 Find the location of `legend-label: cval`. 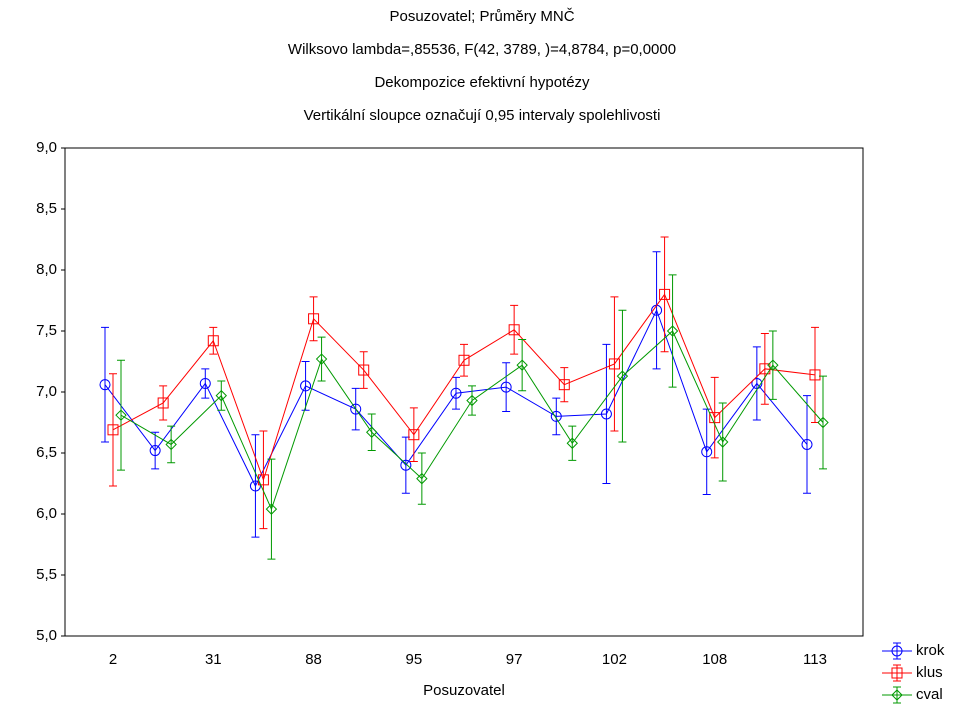

legend-label: cval is located at coordinates (929, 694).